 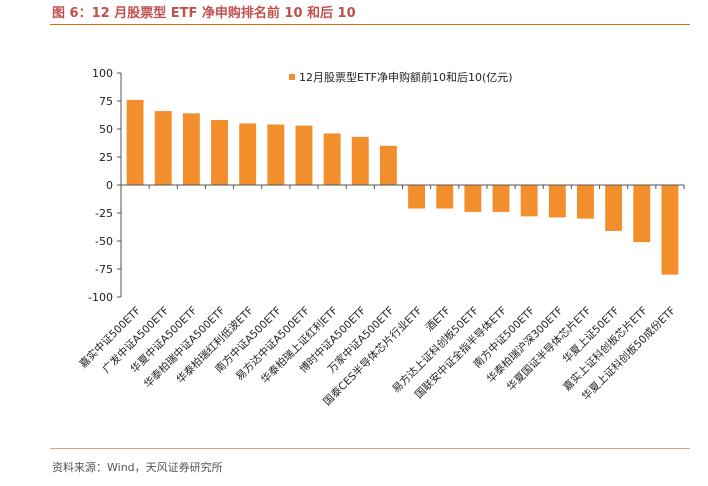 I want to click on y-tick-label: -100, so click(x=100, y=297).